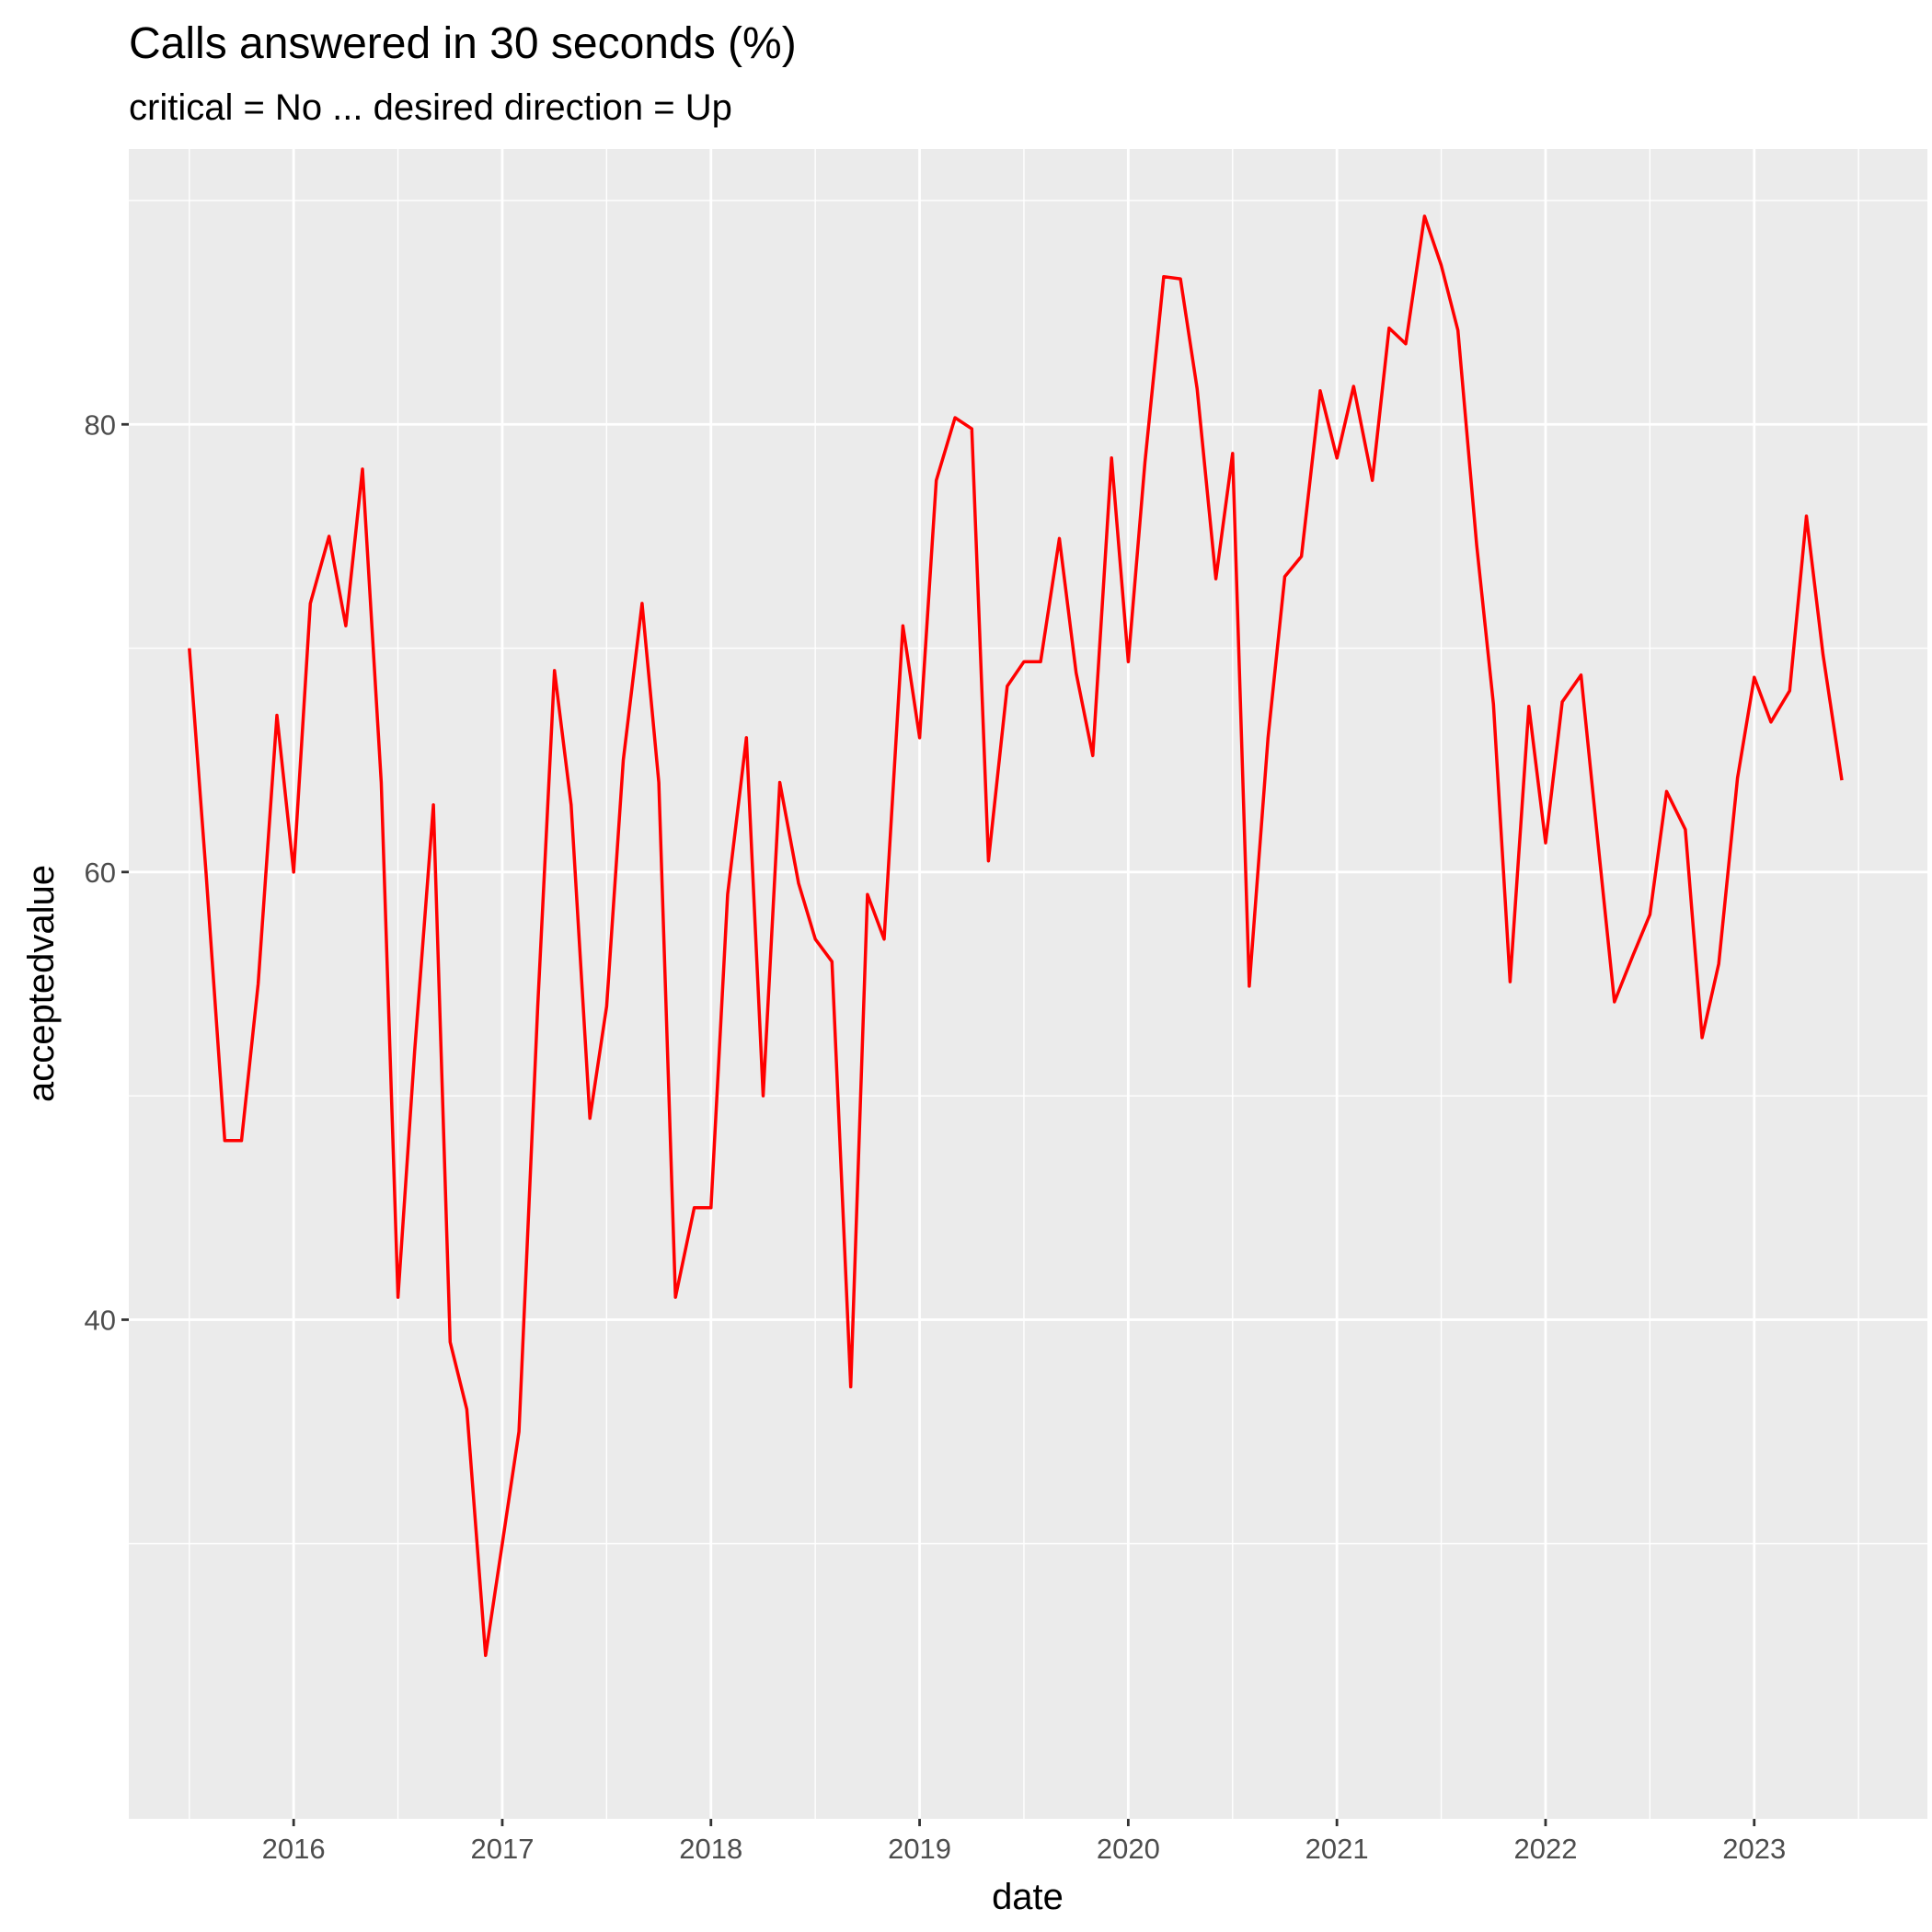  What do you see at coordinates (100, 424) in the screenshot?
I see `y-tick-label: 80` at bounding box center [100, 424].